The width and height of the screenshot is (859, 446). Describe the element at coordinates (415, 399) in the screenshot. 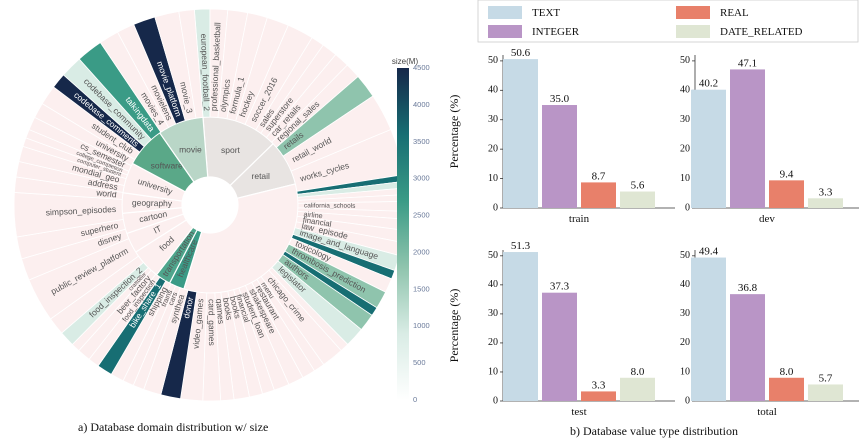

I see `colorbar-tick-label: 0` at that location.